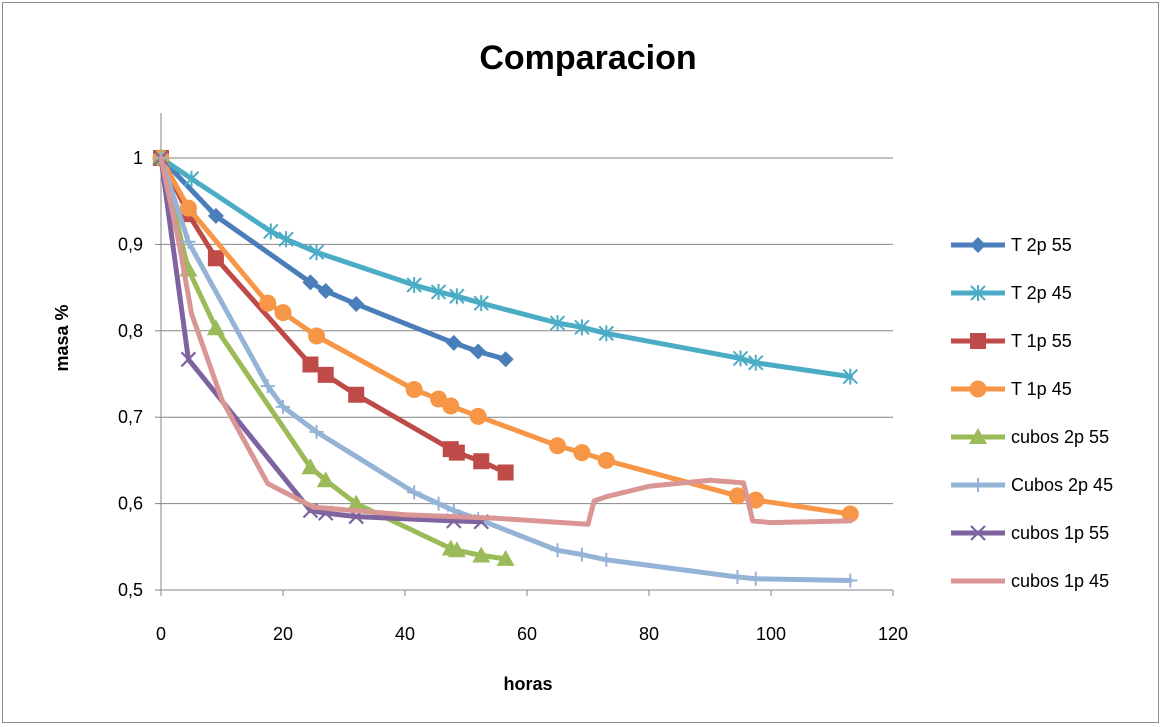 This screenshot has height=727, width=1163. Describe the element at coordinates (1041, 245) in the screenshot. I see `legend-label: T 2p 55` at that location.